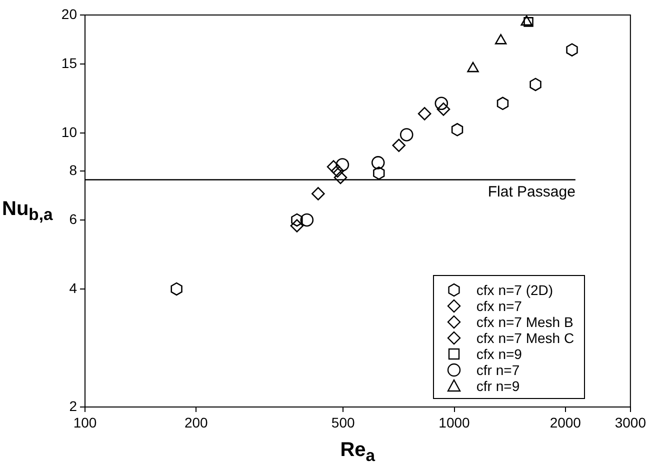 The width and height of the screenshot is (649, 474). What do you see at coordinates (532, 191) in the screenshot?
I see `ref-line-label: Flat Passage` at bounding box center [532, 191].